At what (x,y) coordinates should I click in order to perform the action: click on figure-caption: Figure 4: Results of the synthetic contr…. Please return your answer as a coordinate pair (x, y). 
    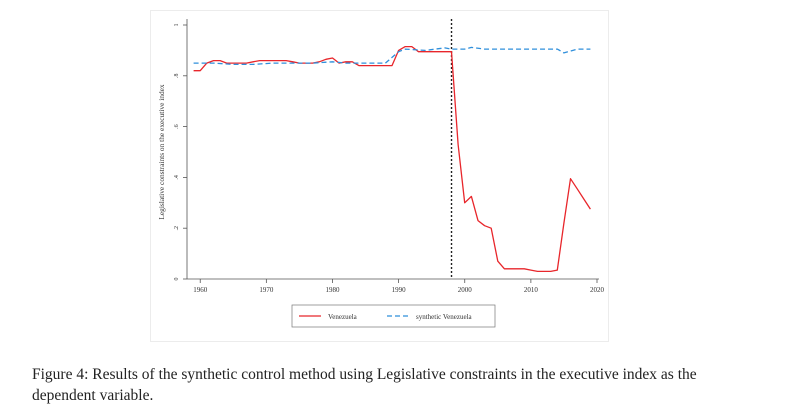
    Looking at the image, I should click on (364, 385).